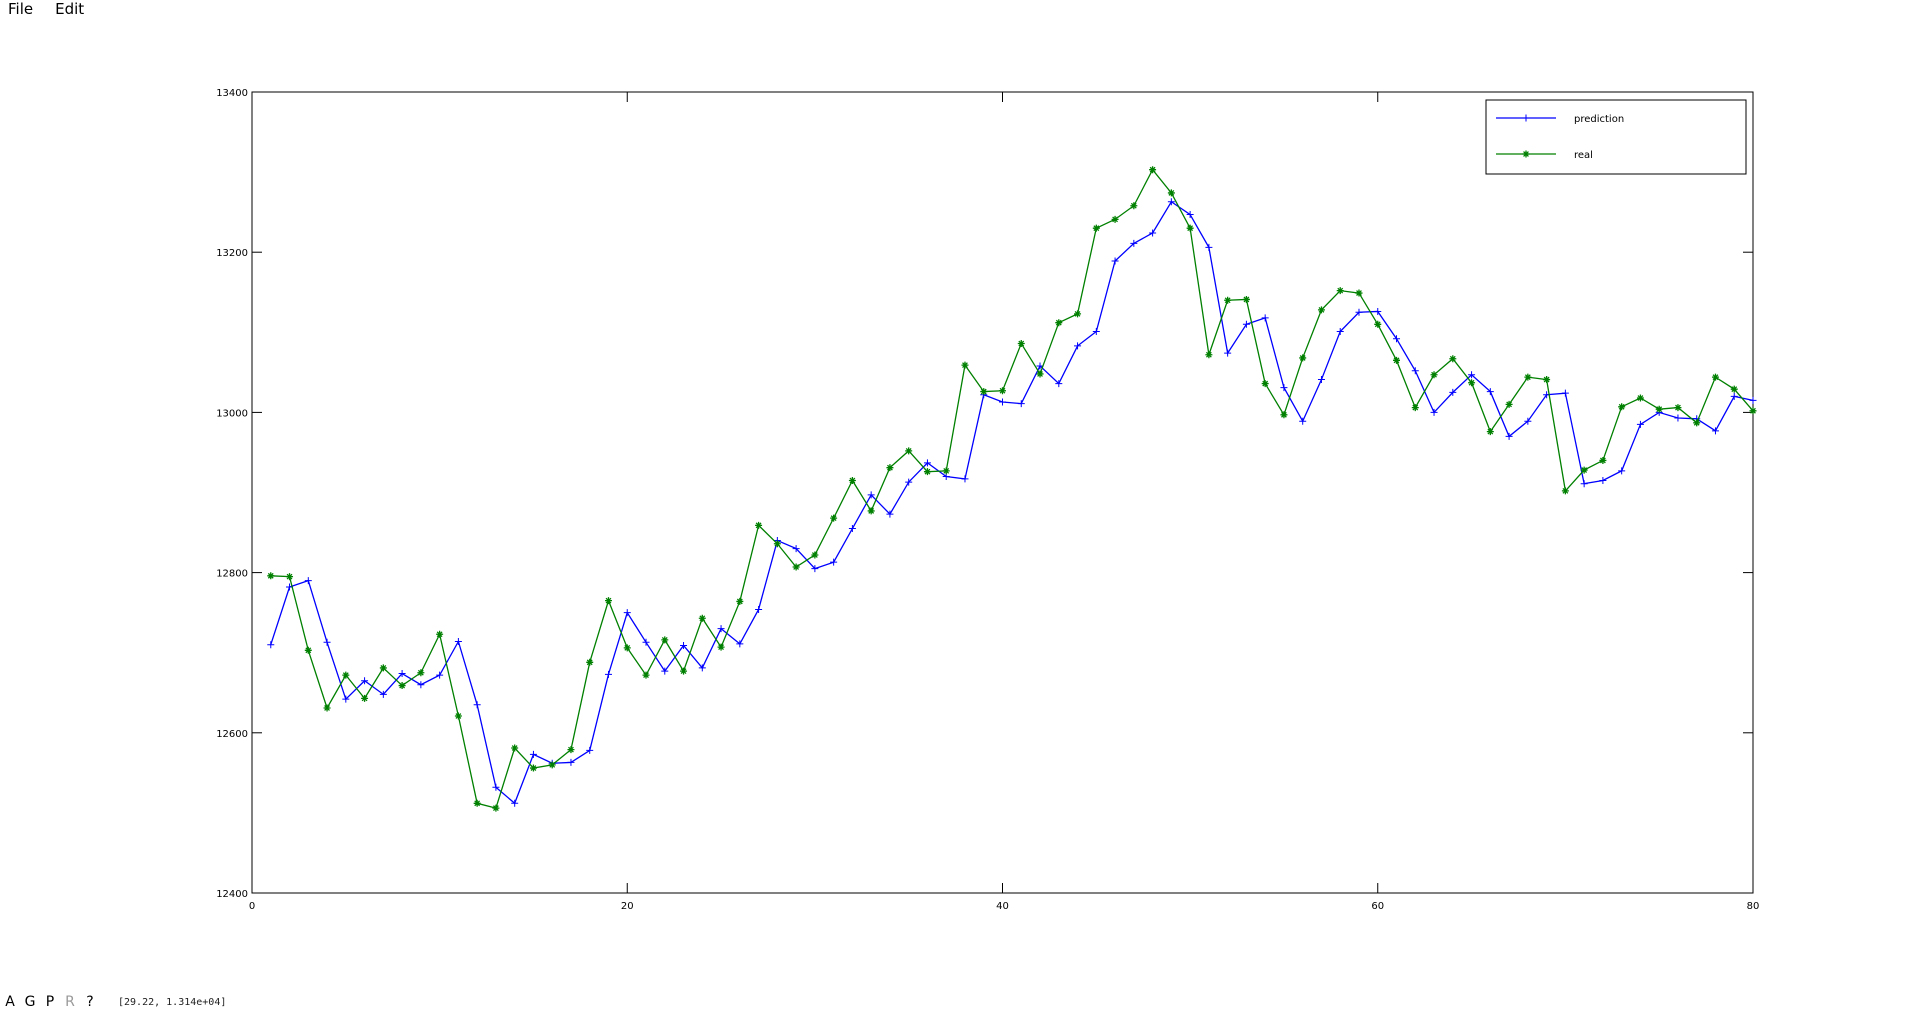  Describe the element at coordinates (960, 1002) in the screenshot. I see `status-bar: A G P R ? [29.22, 1.314e+04]` at that location.